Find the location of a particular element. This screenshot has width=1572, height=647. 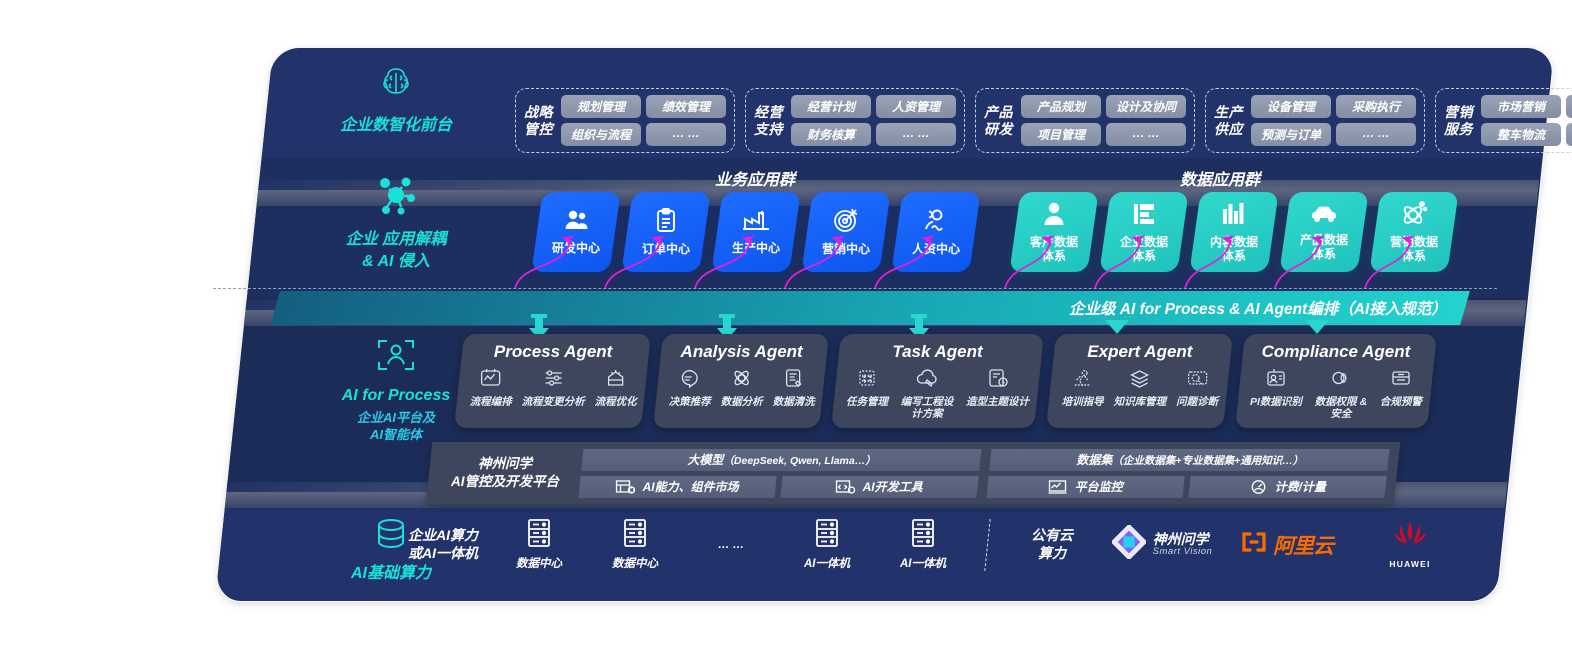

agent-capability-label: 知识库管理 is located at coordinates (1140, 402).